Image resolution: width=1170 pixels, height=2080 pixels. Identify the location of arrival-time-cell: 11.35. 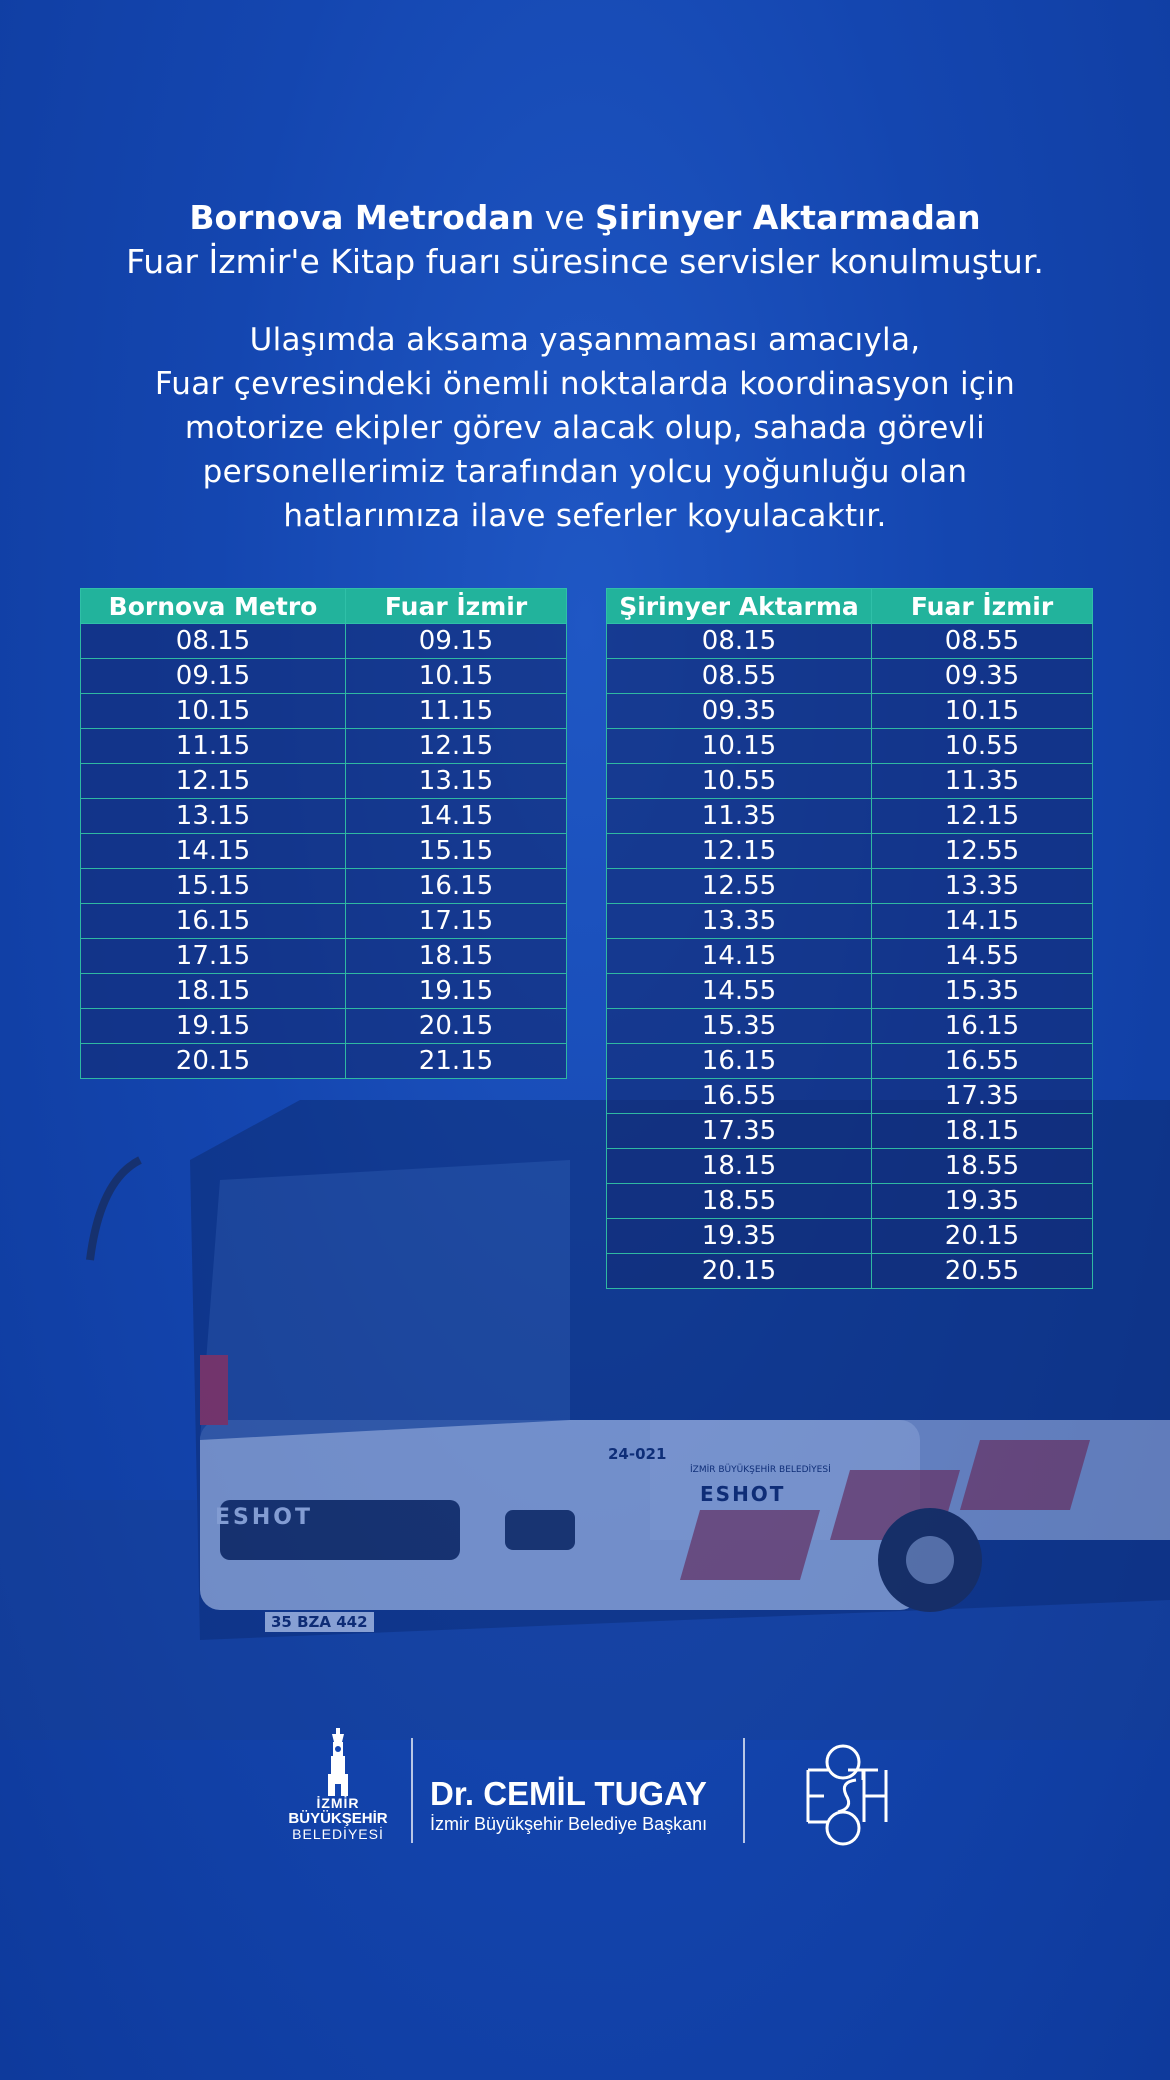
(982, 781).